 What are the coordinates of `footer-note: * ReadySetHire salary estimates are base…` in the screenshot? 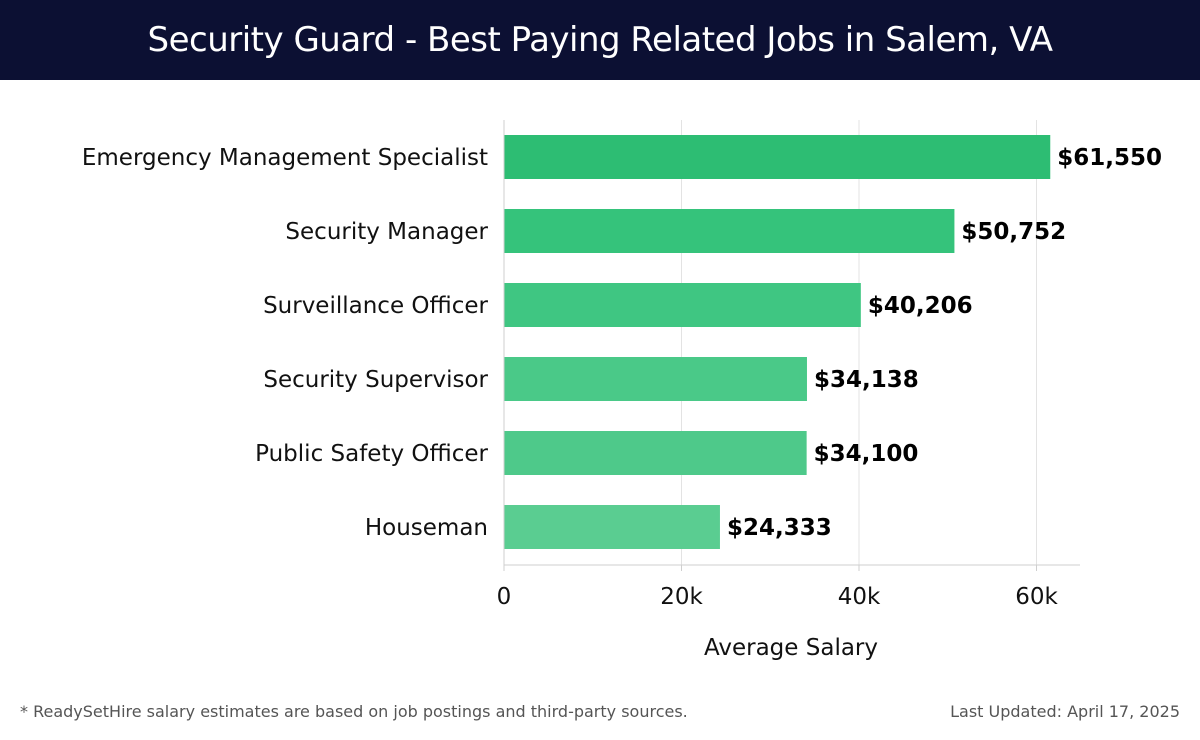 It's located at (354, 711).